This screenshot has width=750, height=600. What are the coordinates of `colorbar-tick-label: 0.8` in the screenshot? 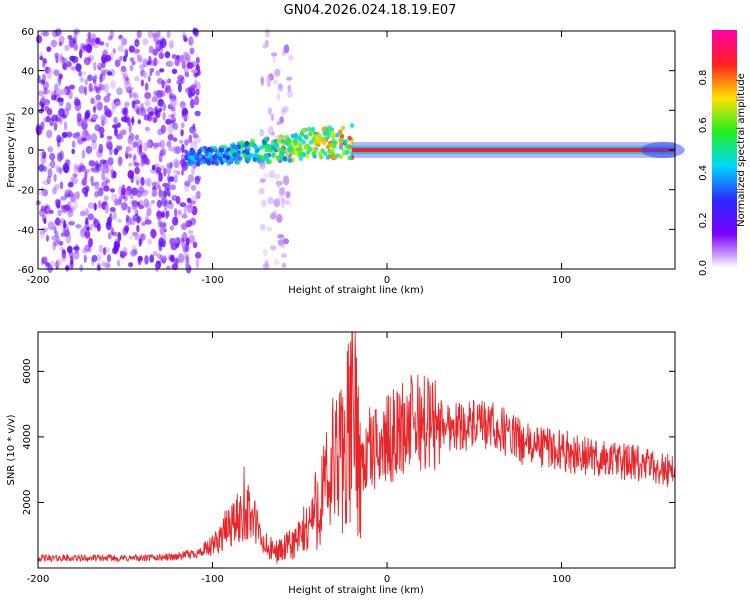 It's located at (703, 78).